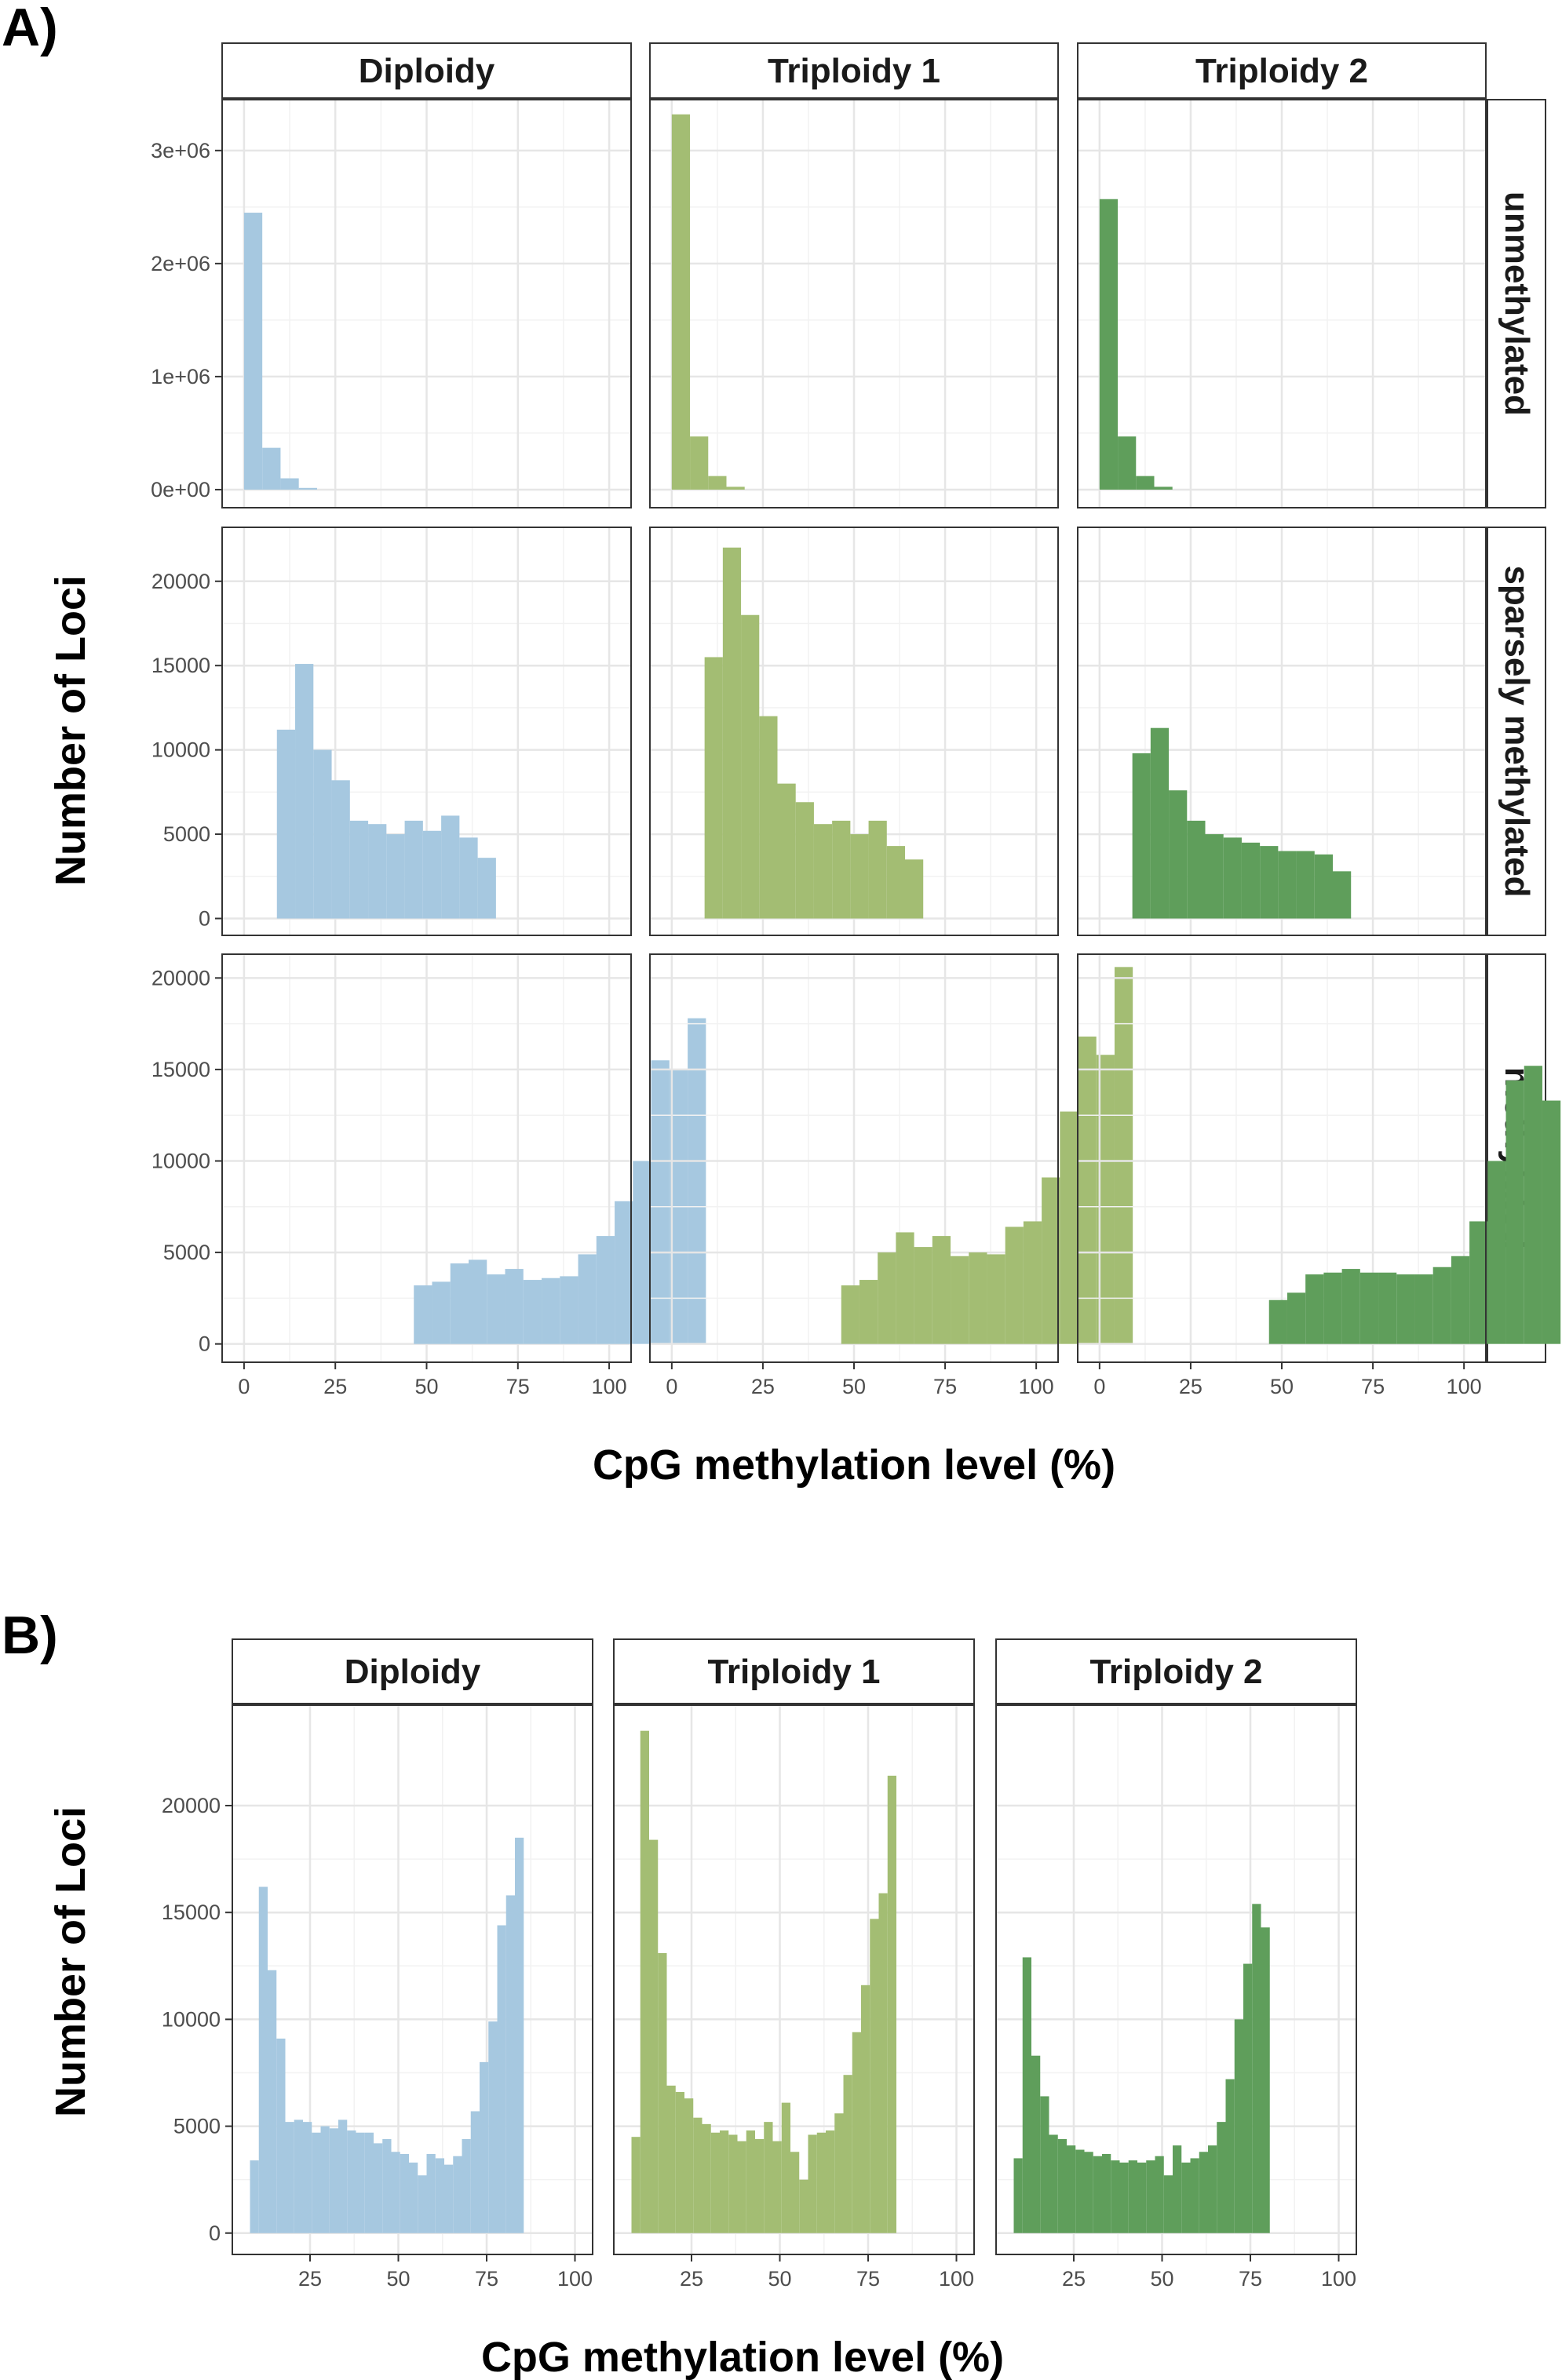  What do you see at coordinates (191, 1805) in the screenshot?
I see `b-diploidy-y-tick-label: 20000` at bounding box center [191, 1805].